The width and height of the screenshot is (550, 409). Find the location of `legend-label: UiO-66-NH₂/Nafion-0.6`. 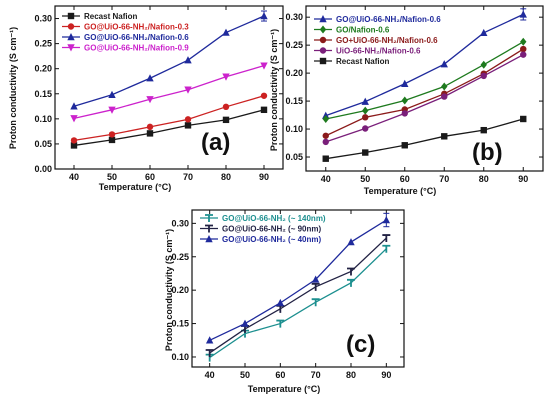

legend-label: UiO-66-NH₂/Nafion-0.6 is located at coordinates (378, 51).